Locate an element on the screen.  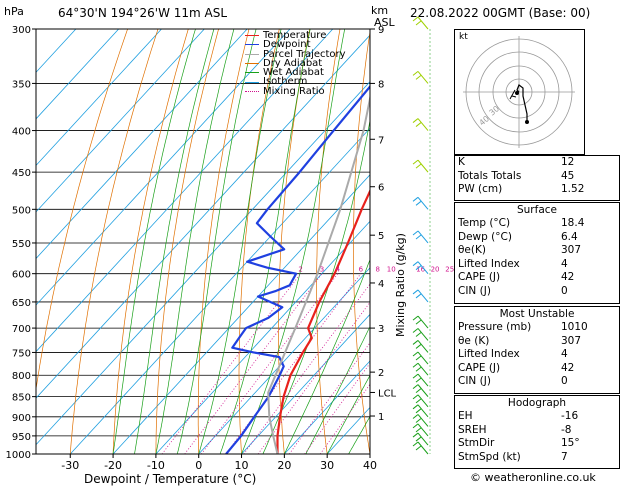
index-row: CAPE (J) 42 is located at coordinates (537, 369).